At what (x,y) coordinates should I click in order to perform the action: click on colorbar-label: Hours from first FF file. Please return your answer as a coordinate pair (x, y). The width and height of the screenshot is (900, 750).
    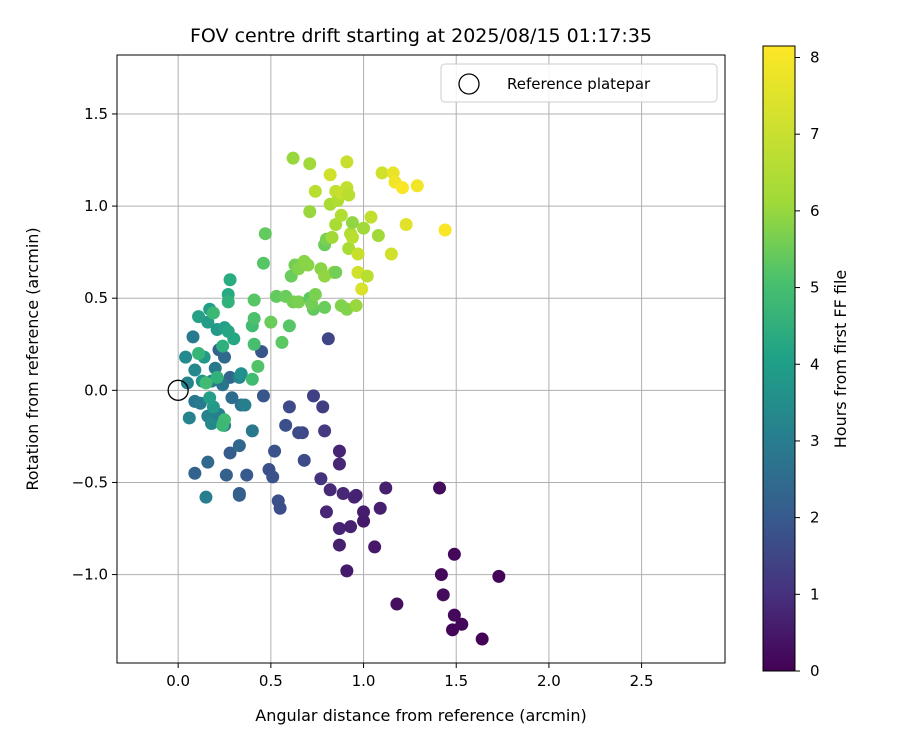
    Looking at the image, I should click on (840, 359).